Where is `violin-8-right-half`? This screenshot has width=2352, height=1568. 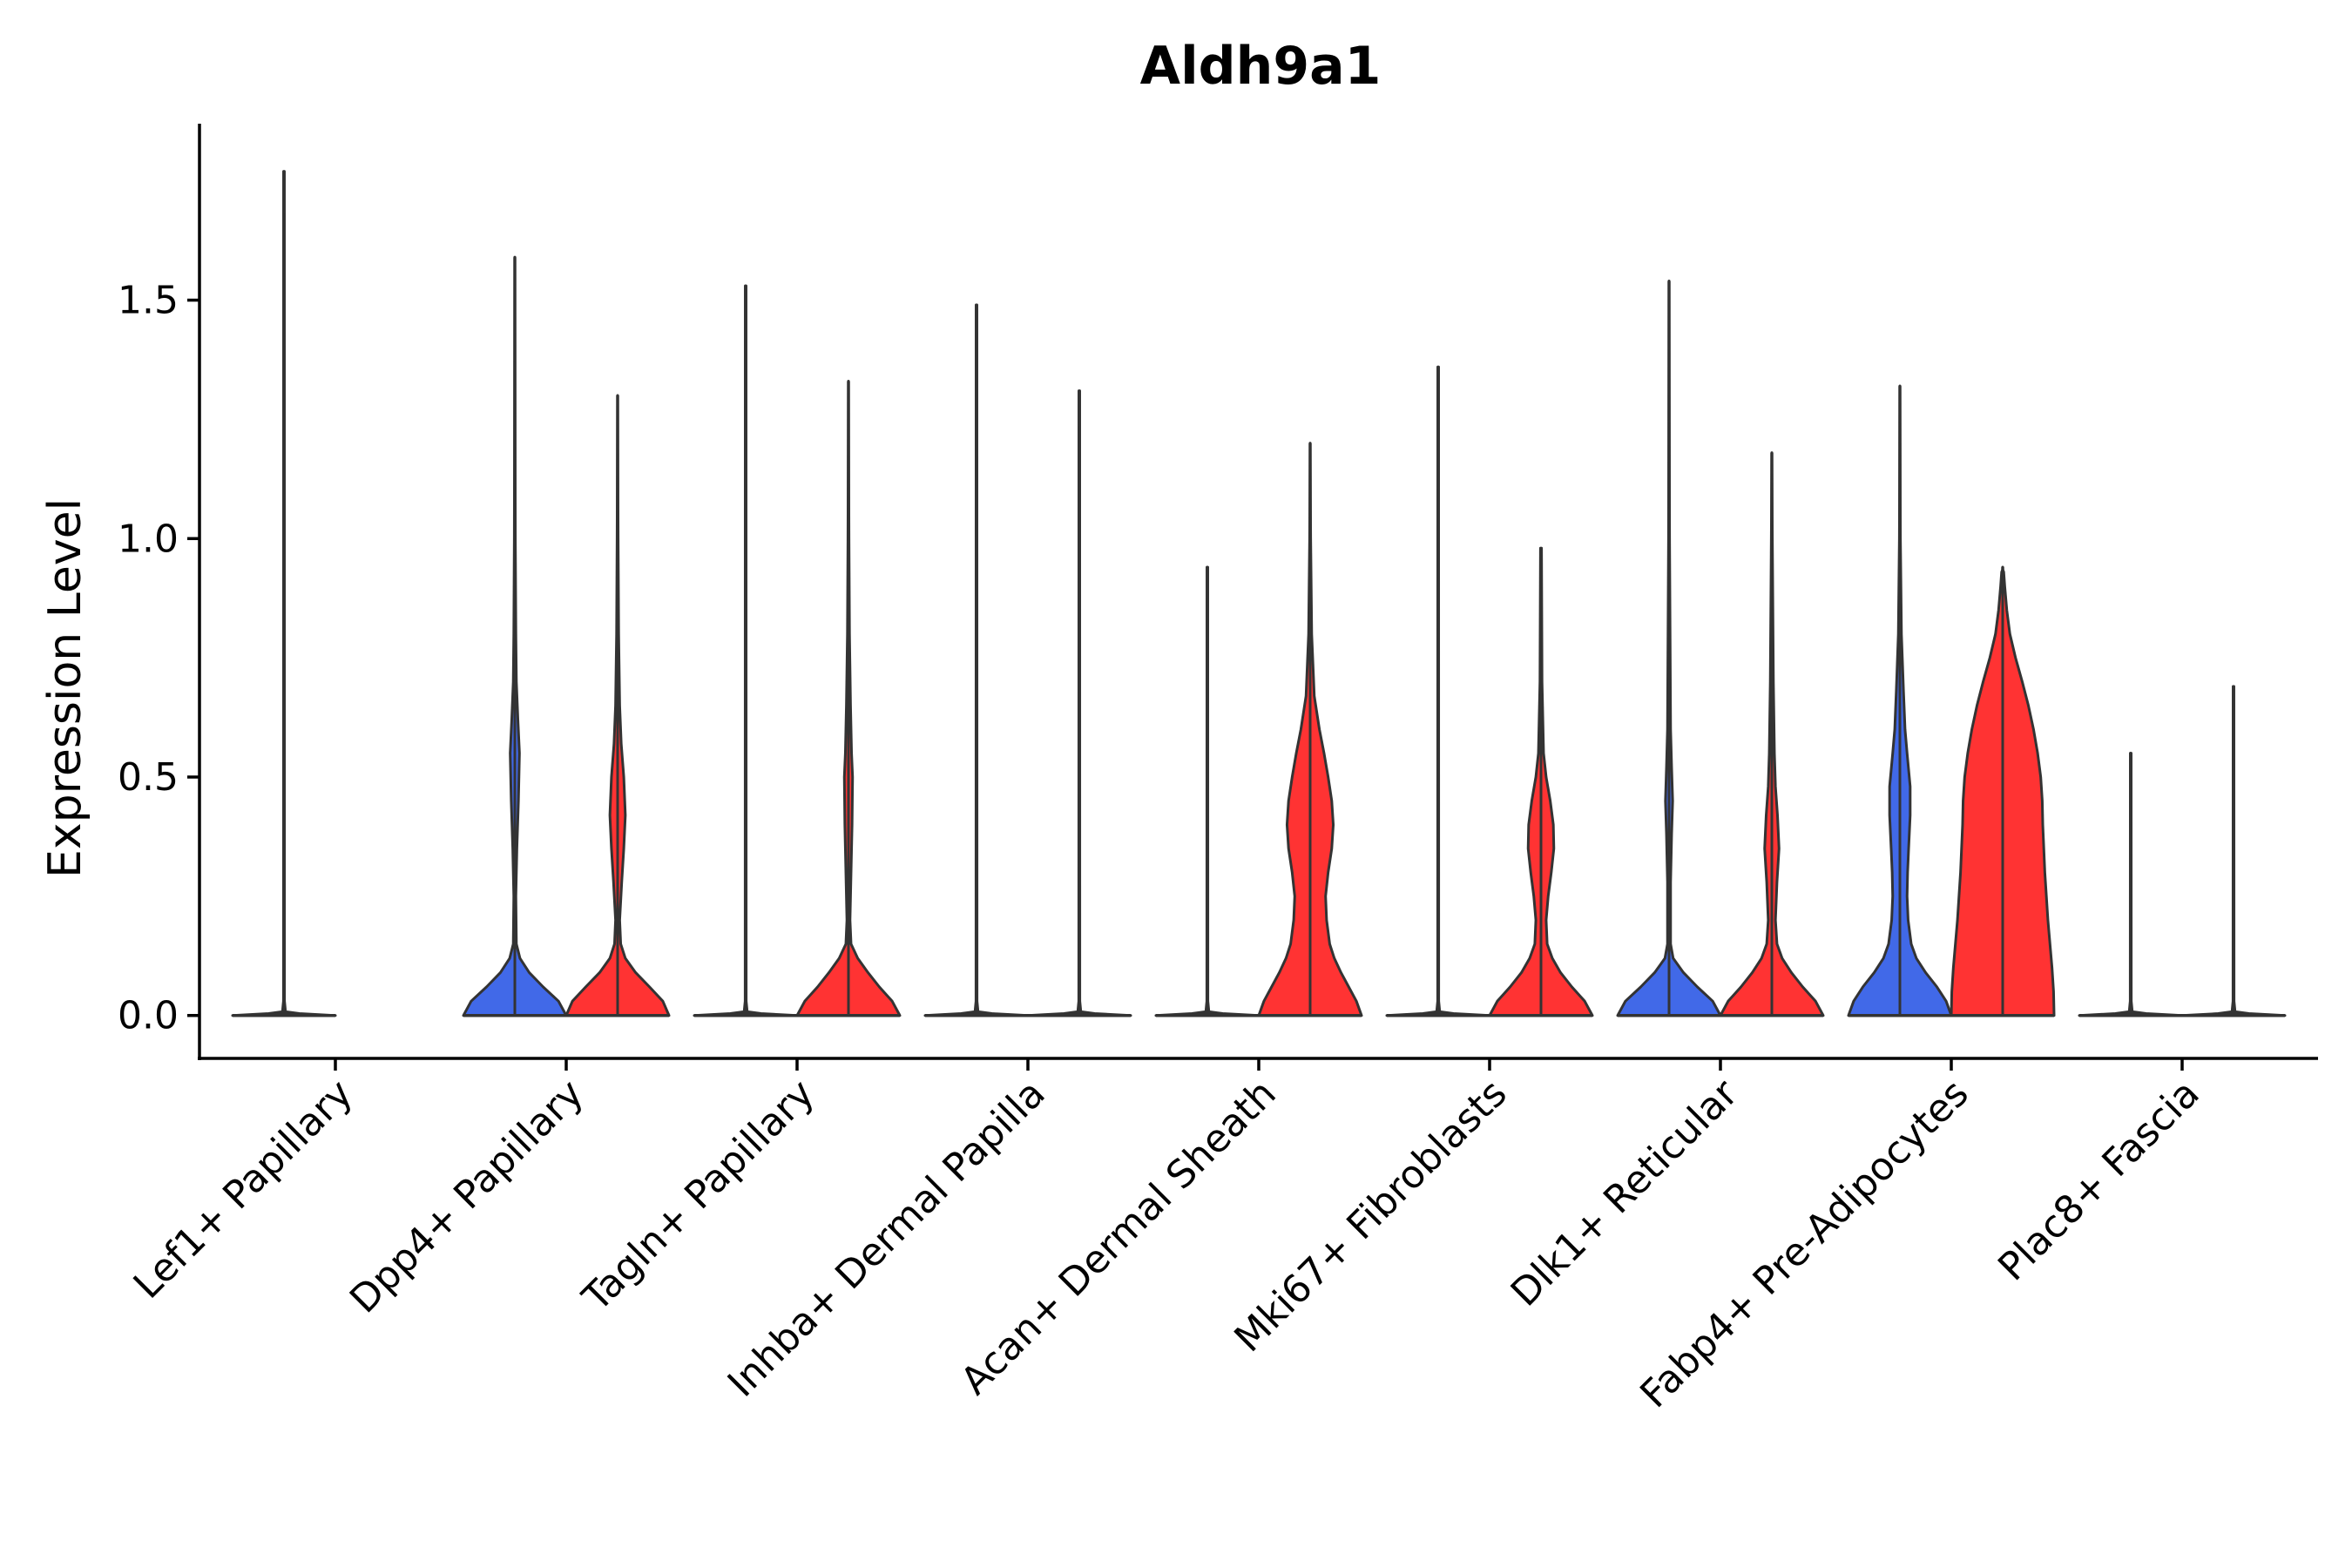 violin-8-right-half is located at coordinates (2233, 851).